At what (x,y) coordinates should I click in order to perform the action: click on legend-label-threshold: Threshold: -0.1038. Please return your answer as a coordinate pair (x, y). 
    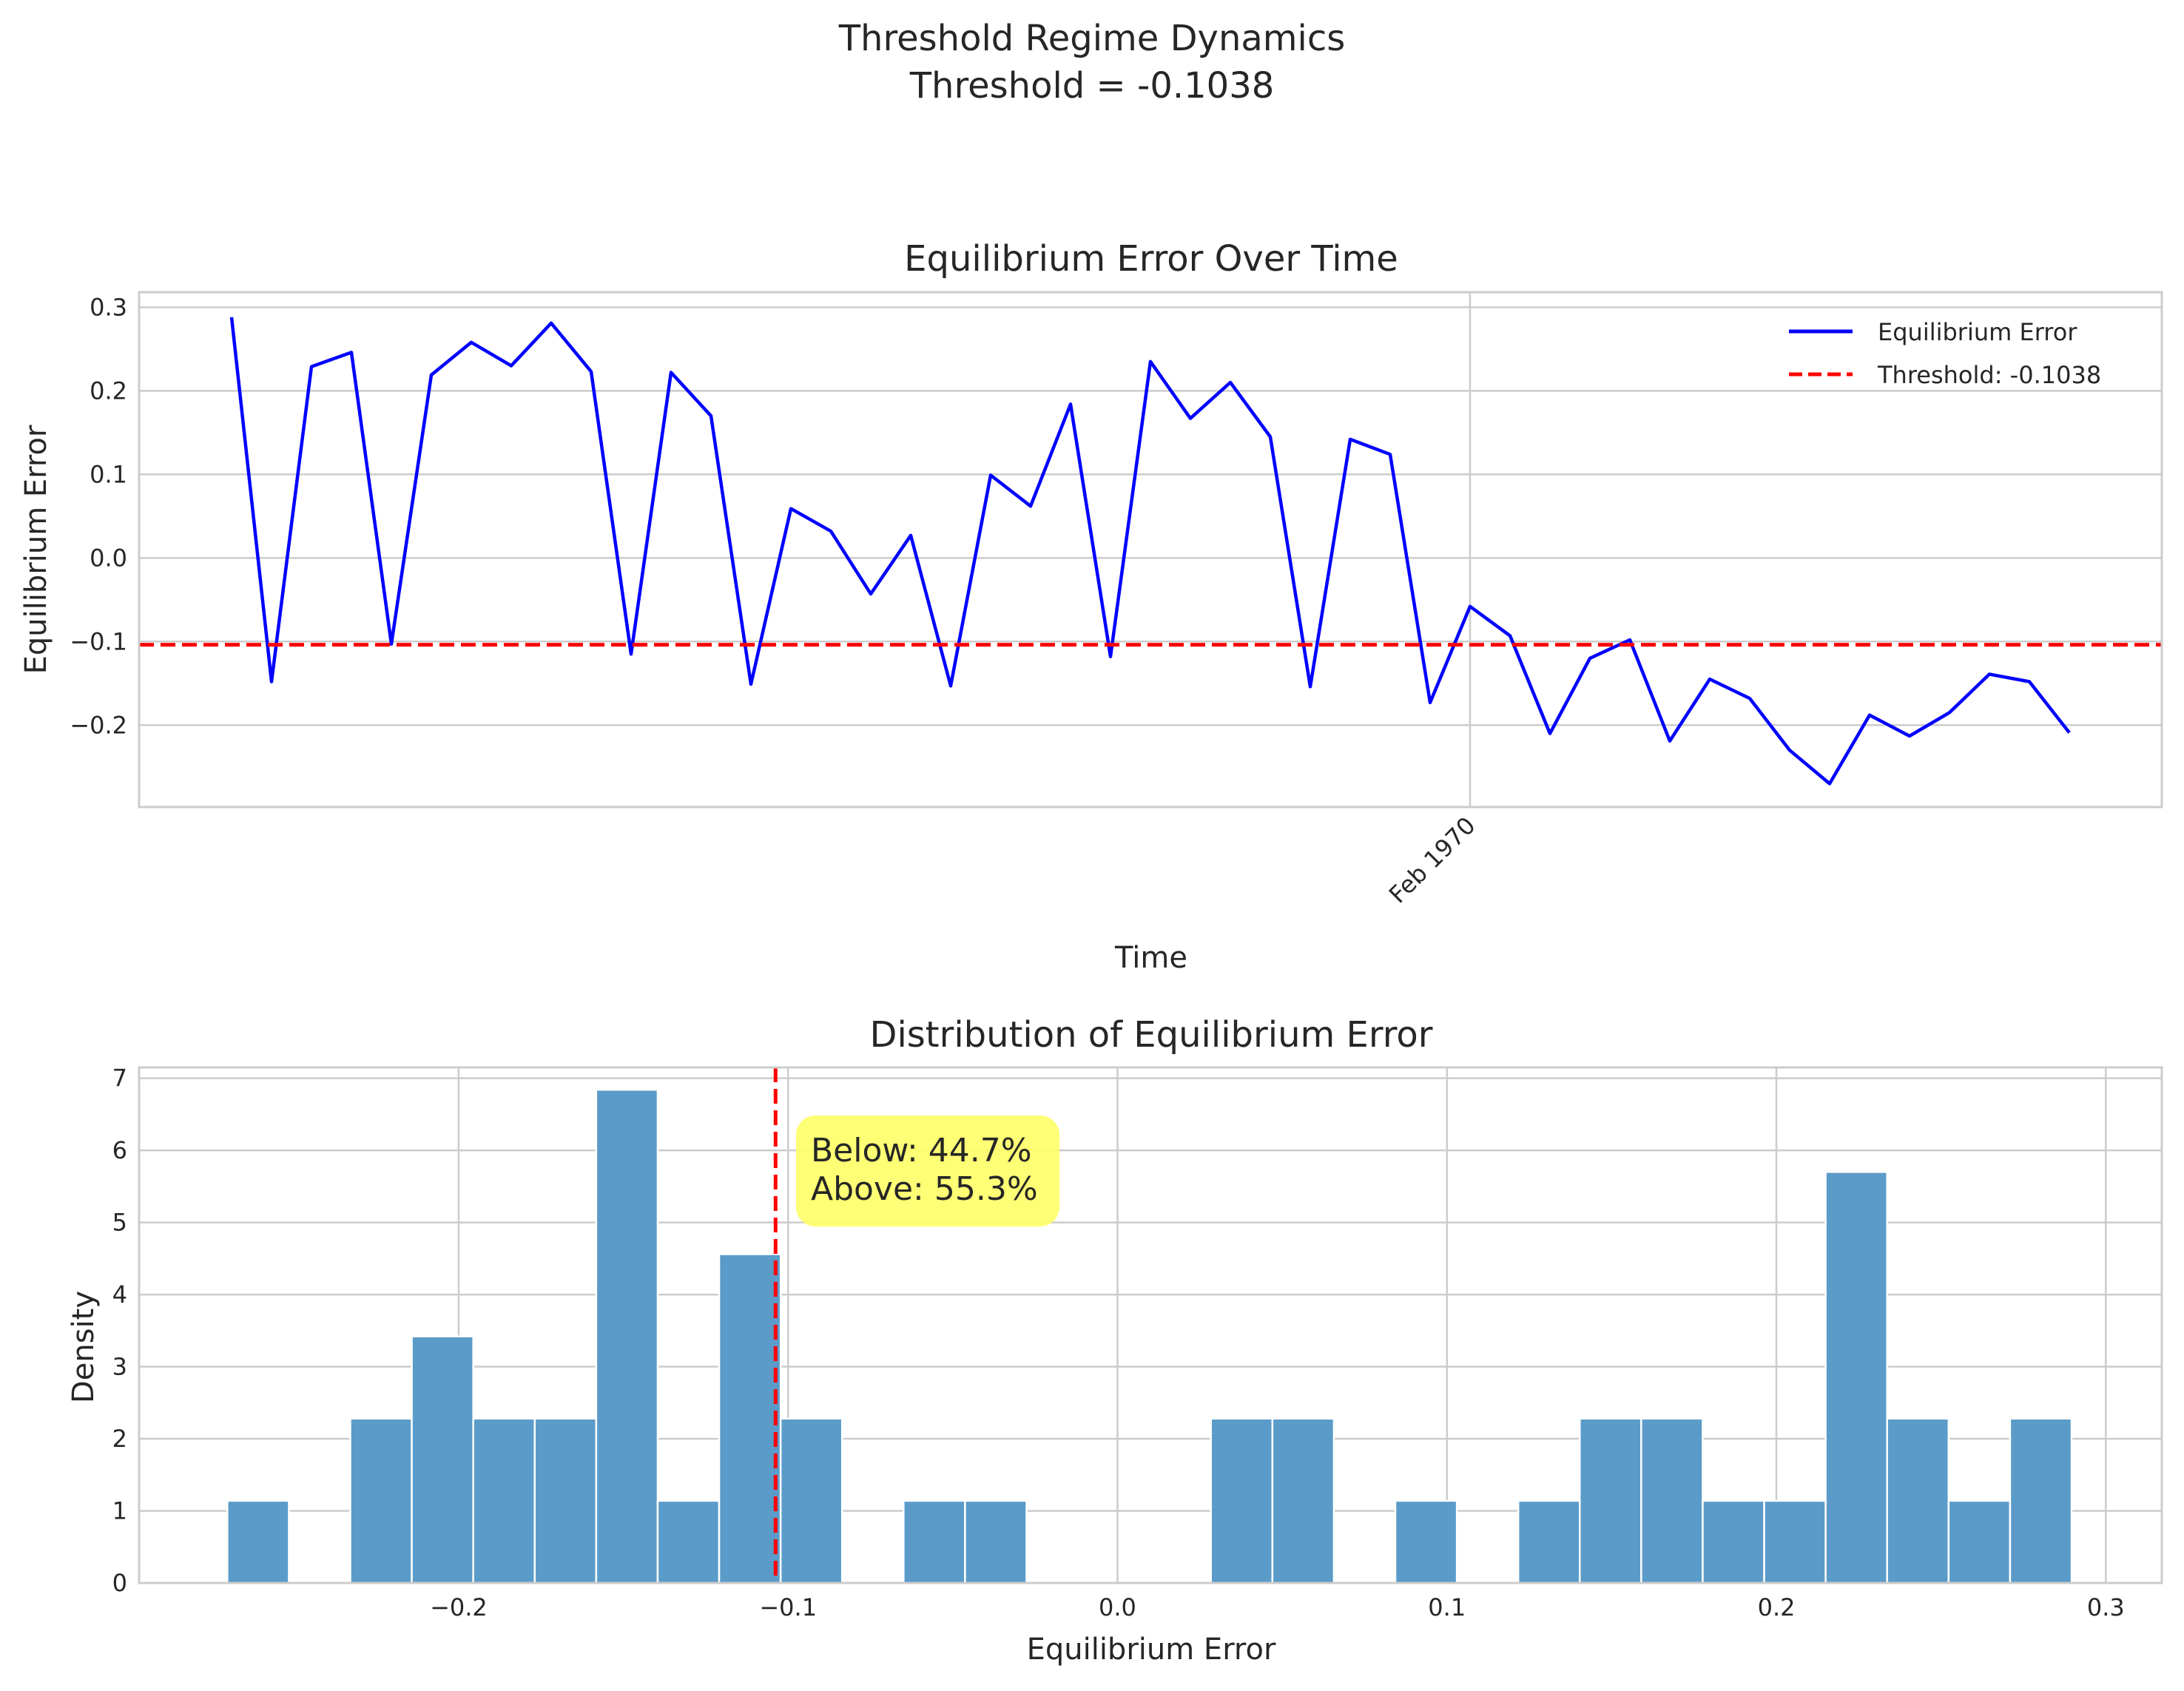
    Looking at the image, I should click on (1989, 375).